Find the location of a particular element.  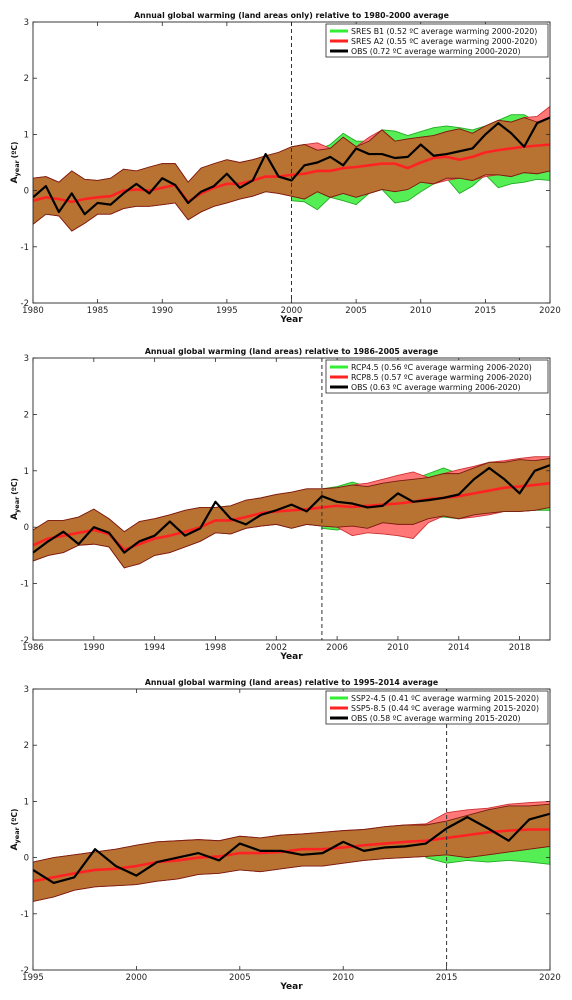

overlap-range-band is located at coordinates (291, 513).